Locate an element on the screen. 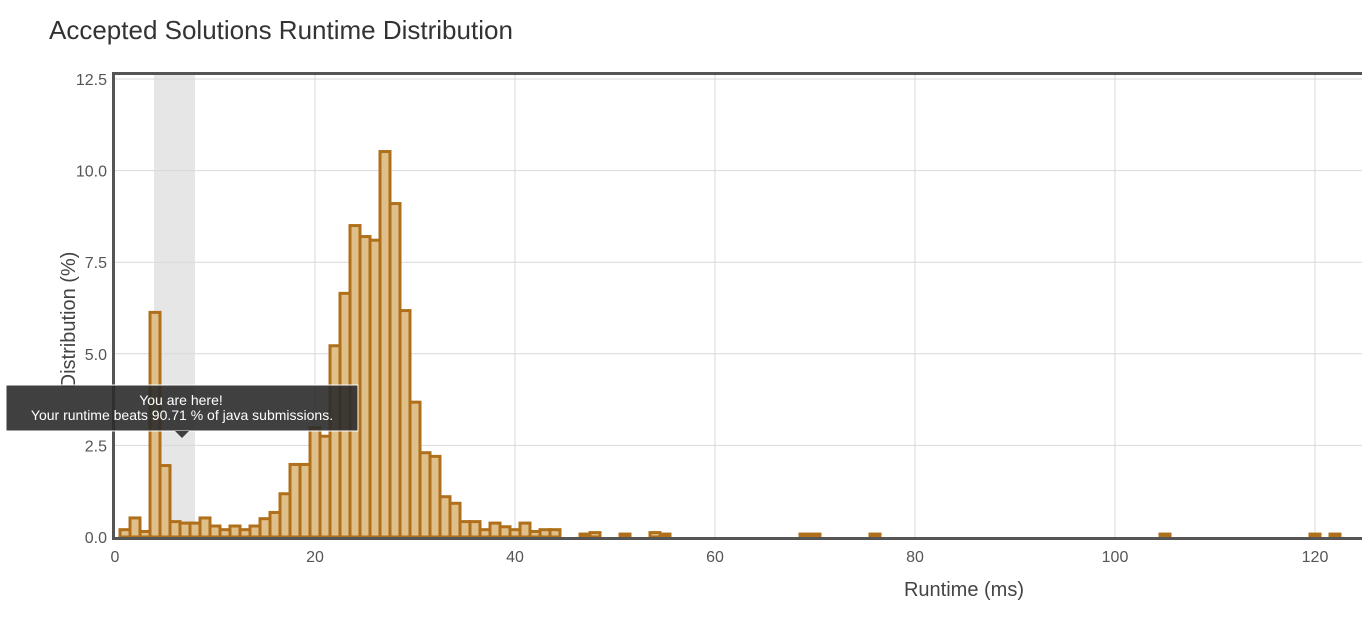 The width and height of the screenshot is (1362, 622). y-tick-label: 12.5 is located at coordinates (91, 80).